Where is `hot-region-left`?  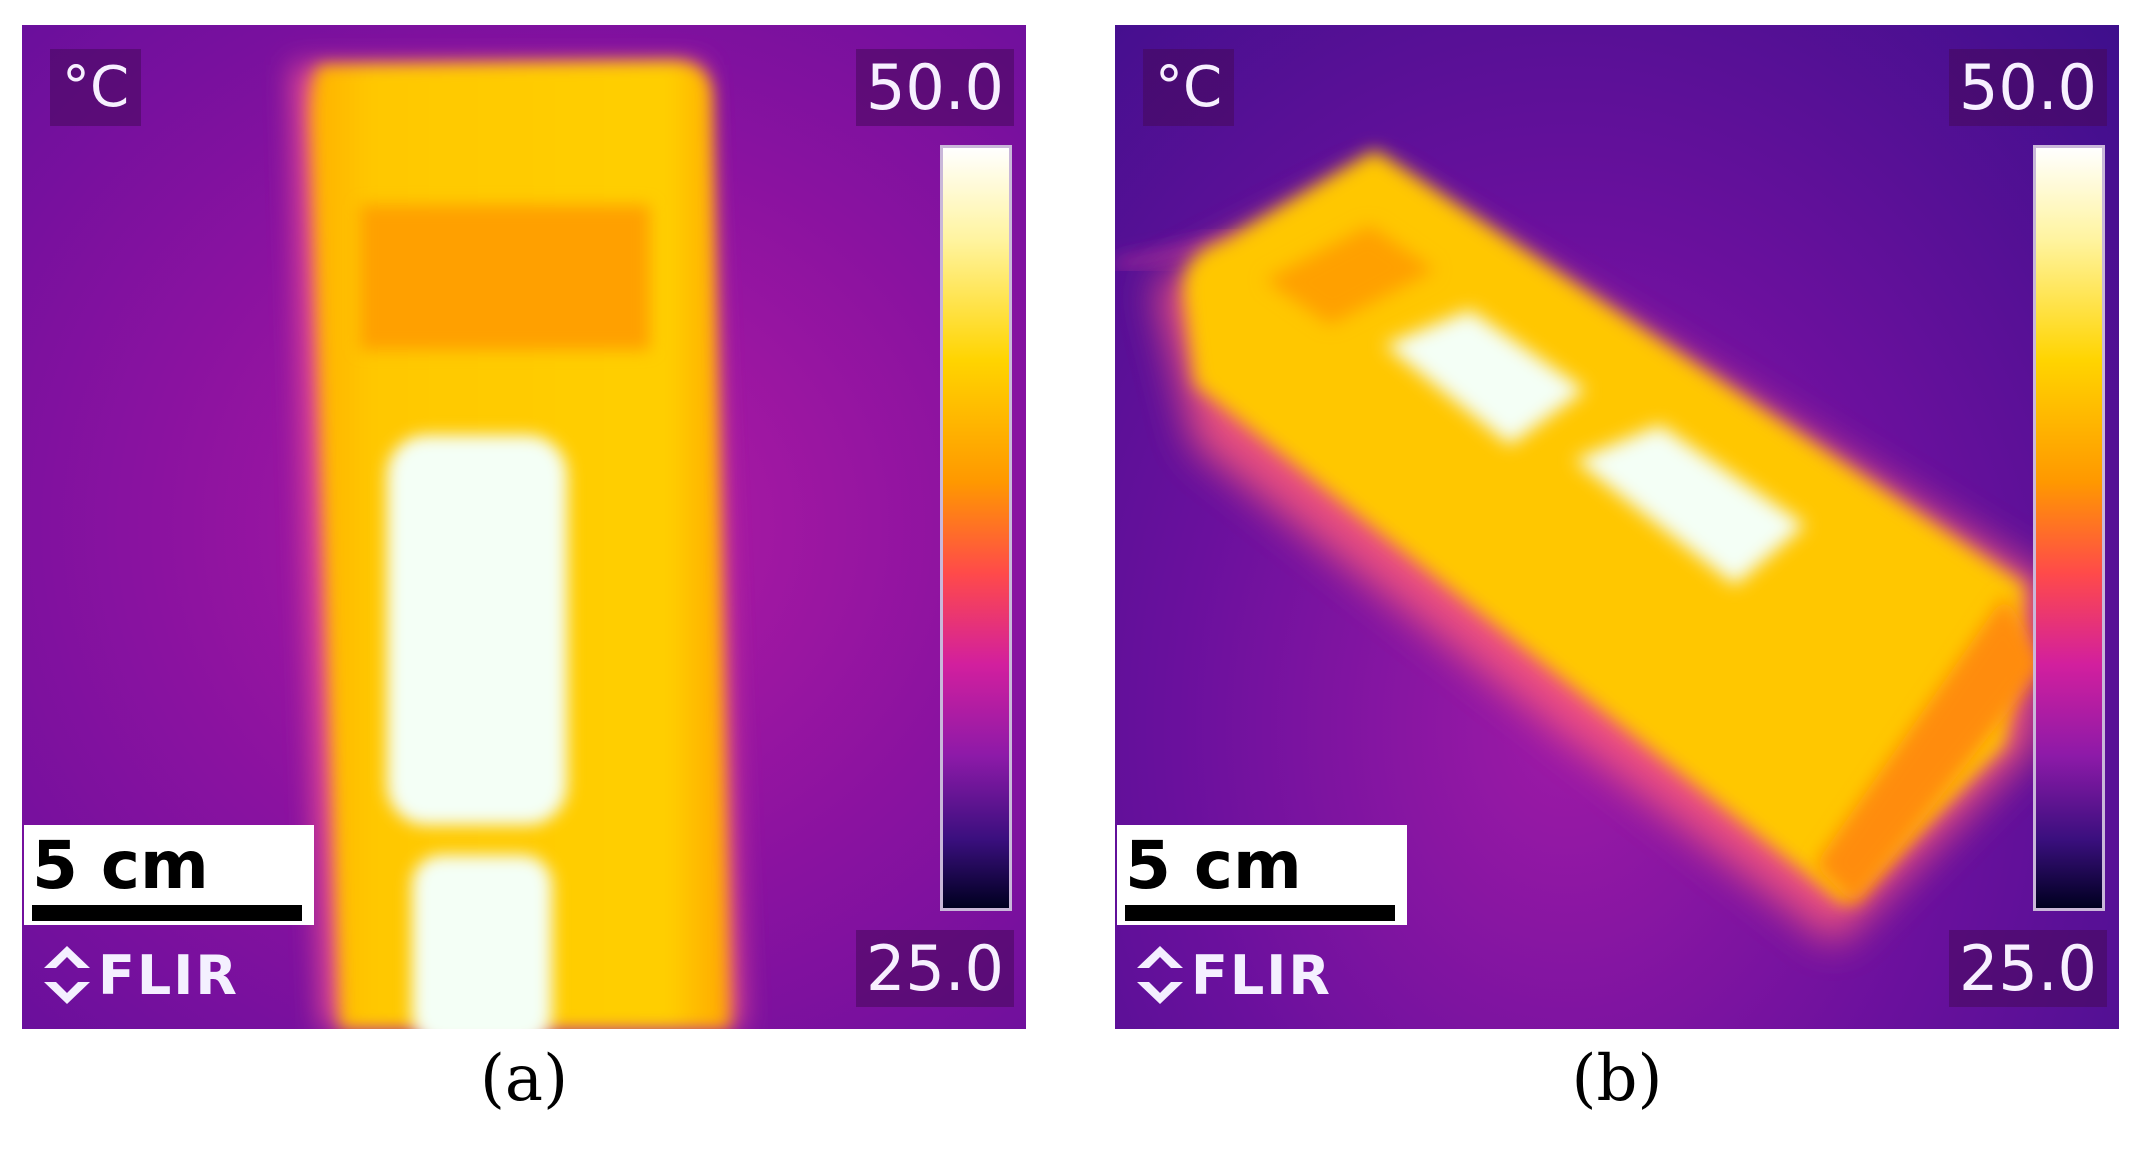 hot-region-left is located at coordinates (1485, 377).